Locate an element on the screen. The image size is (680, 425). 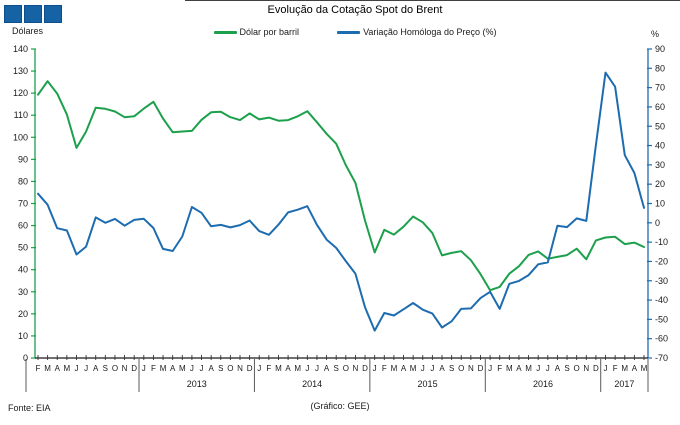
svg-text: 2016 is located at coordinates (543, 384).